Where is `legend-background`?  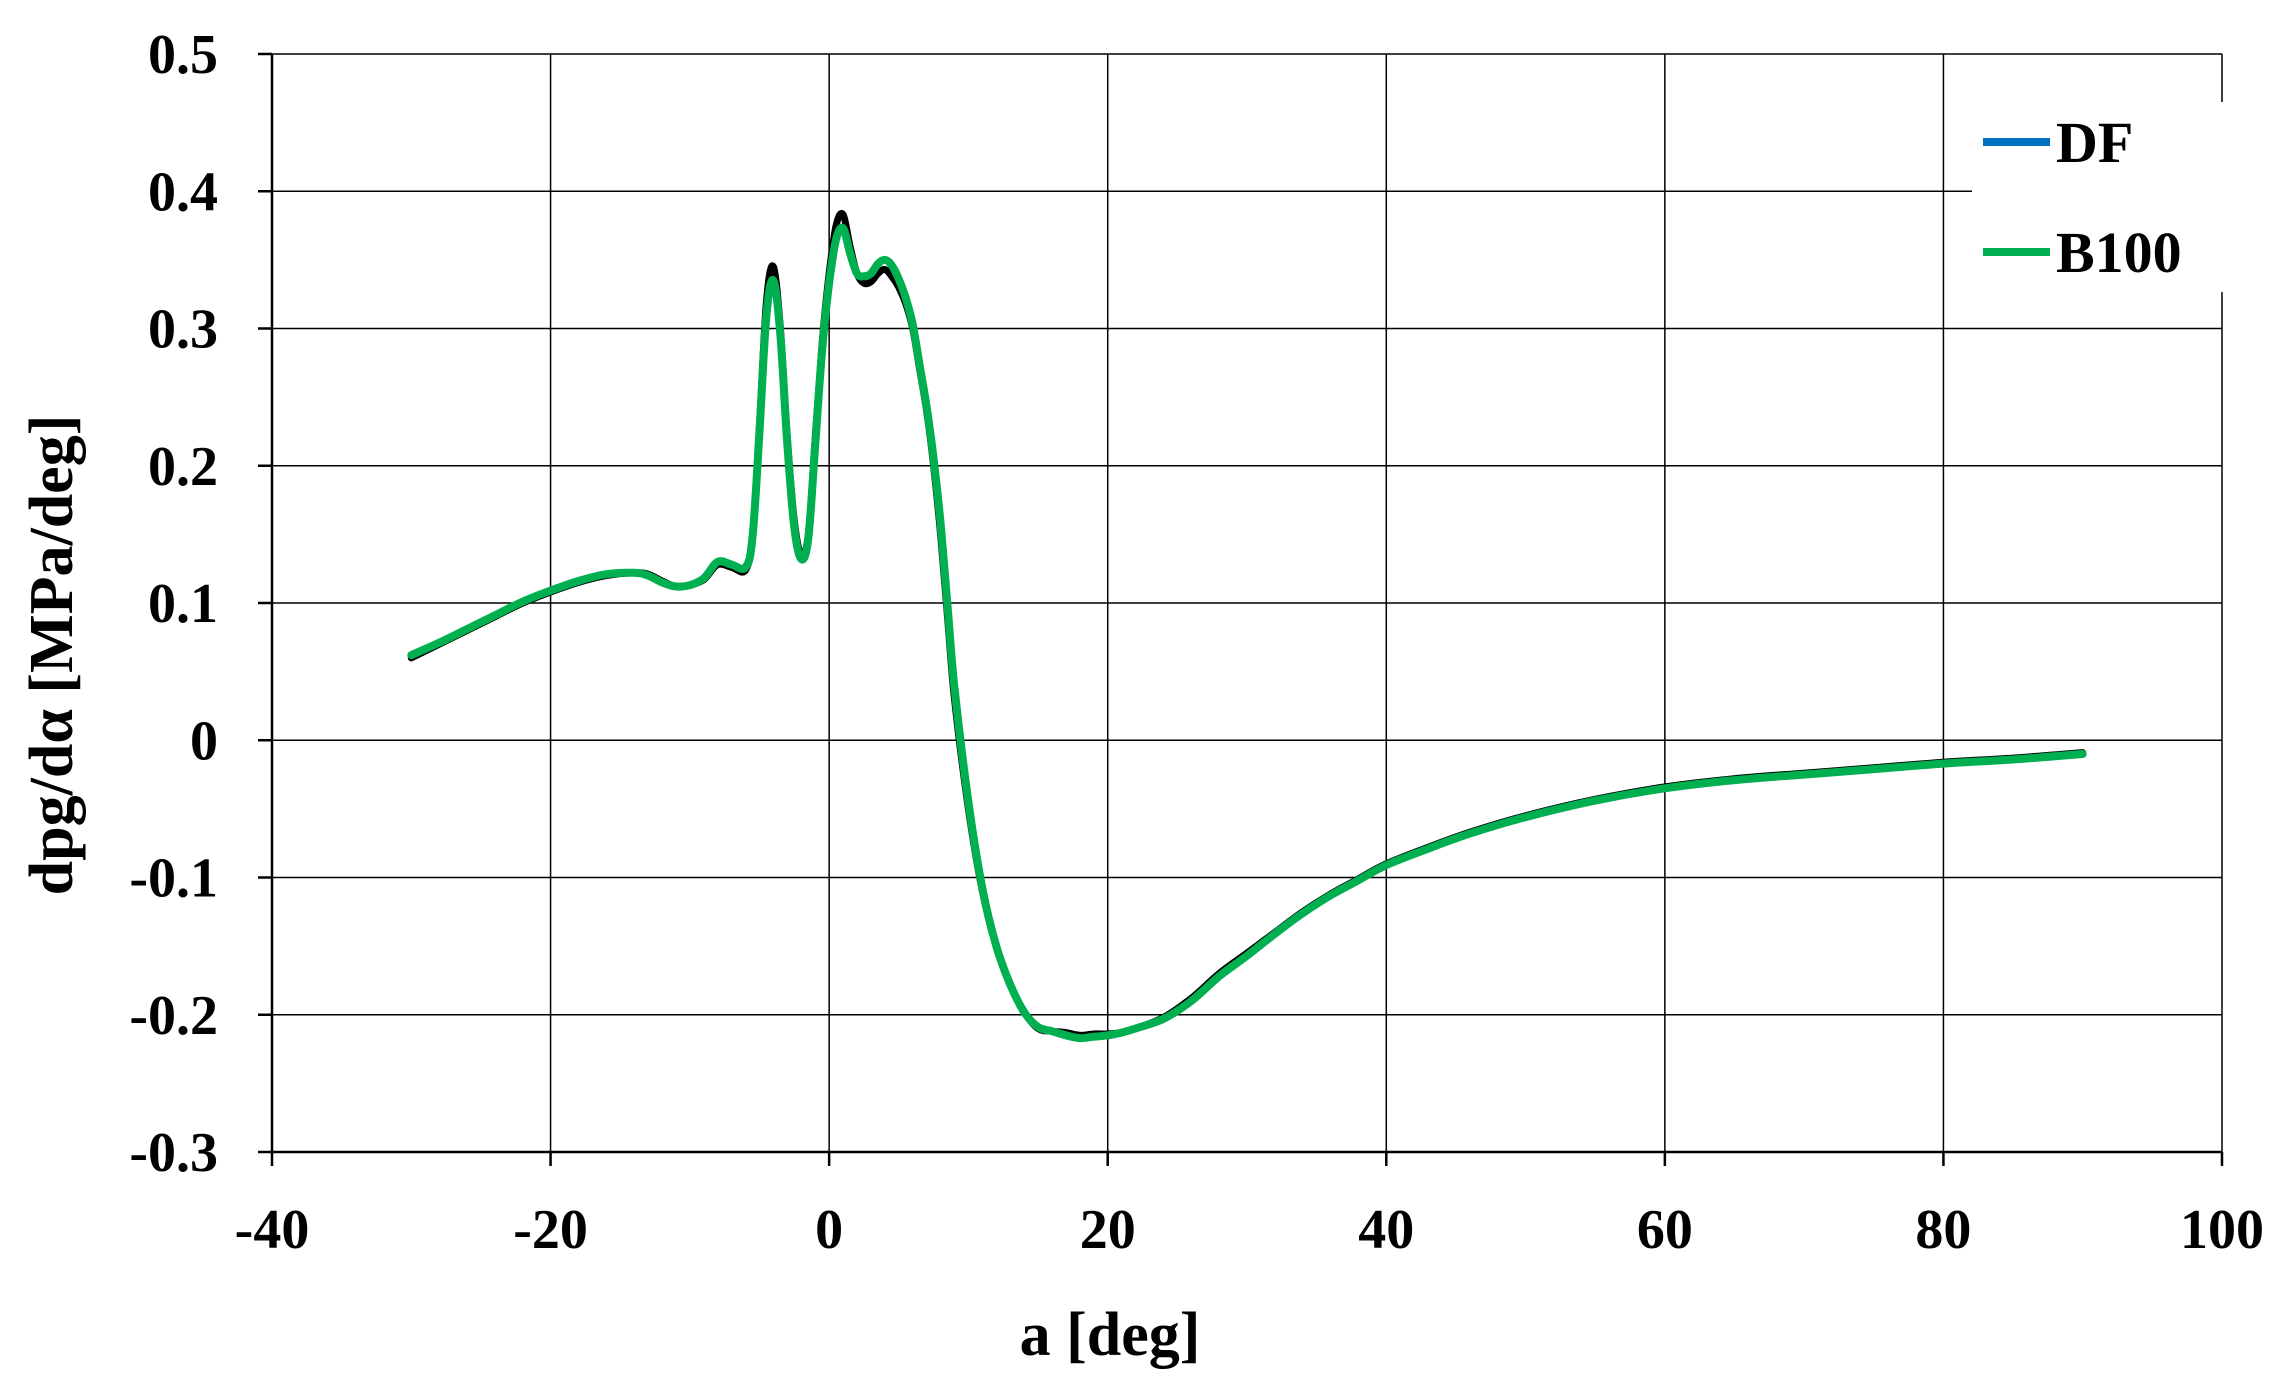
legend-background is located at coordinates (2102, 197).